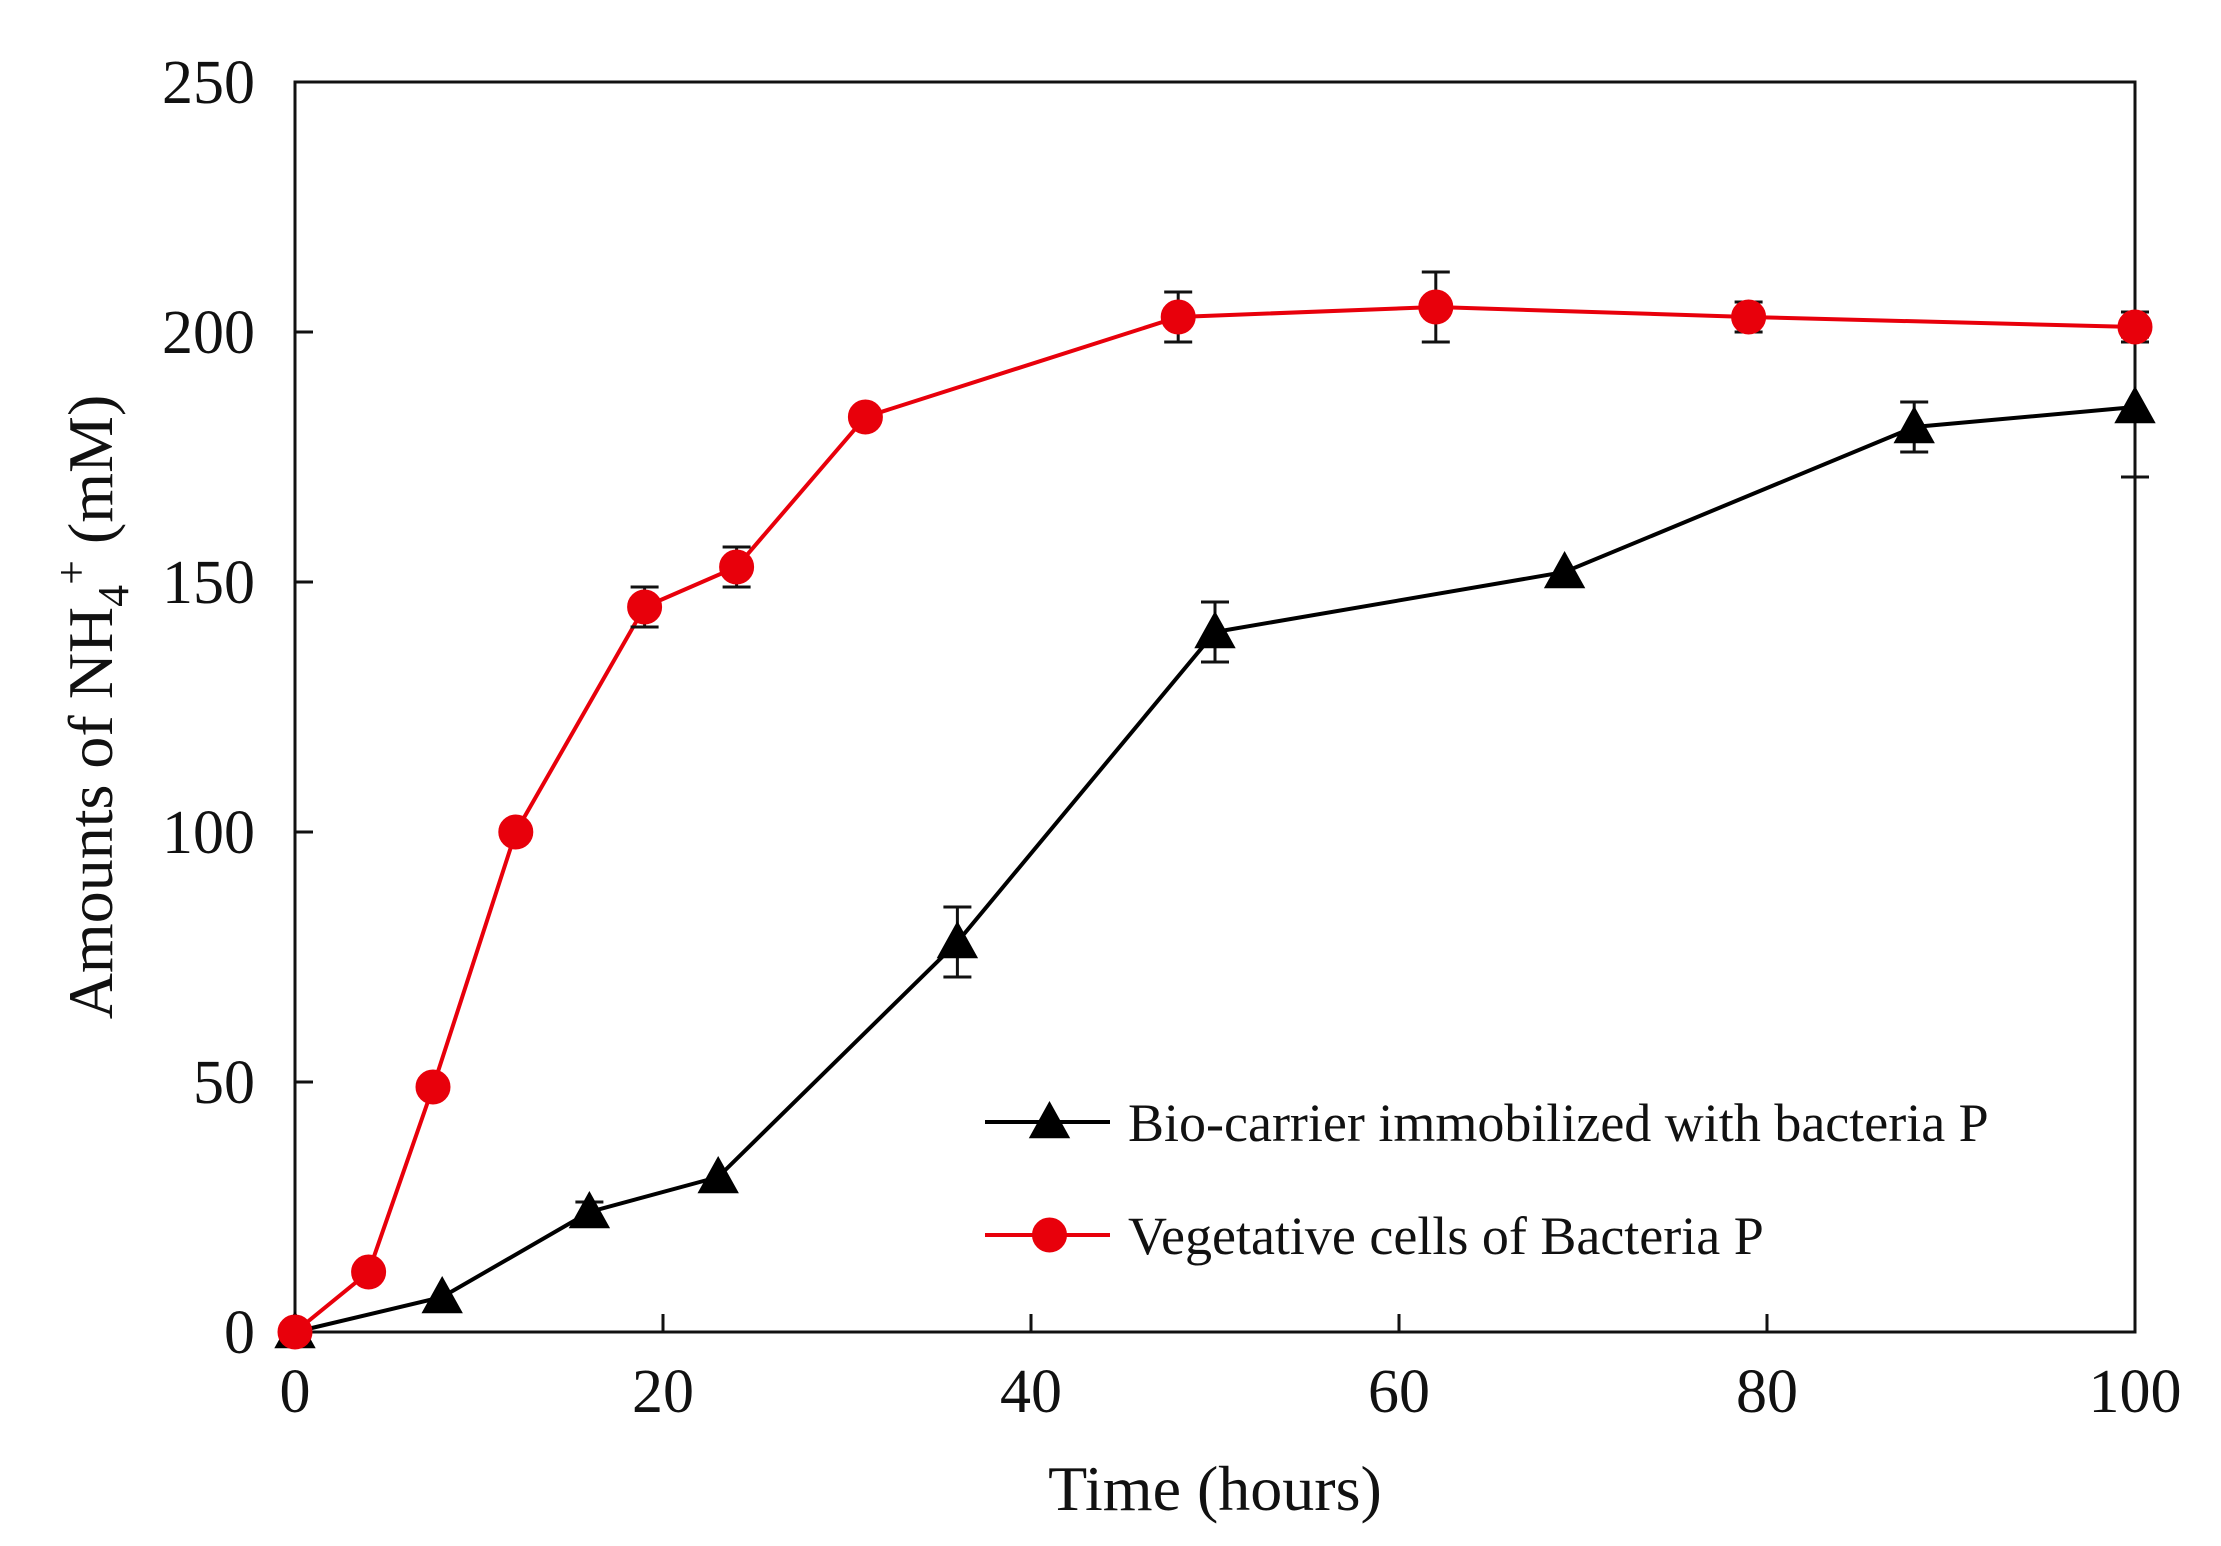  What do you see at coordinates (239, 1333) in the screenshot?
I see `y-tick-label: 0` at bounding box center [239, 1333].